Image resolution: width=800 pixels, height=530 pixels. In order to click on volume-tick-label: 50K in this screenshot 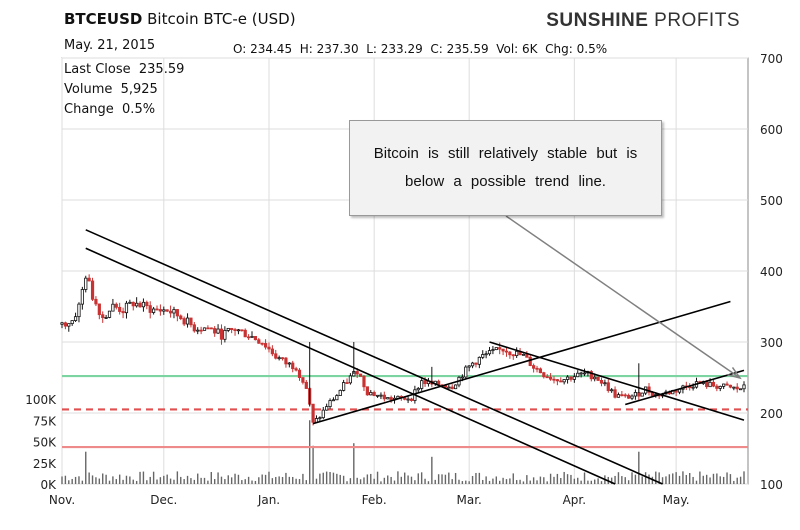, I will do `click(45, 443)`.